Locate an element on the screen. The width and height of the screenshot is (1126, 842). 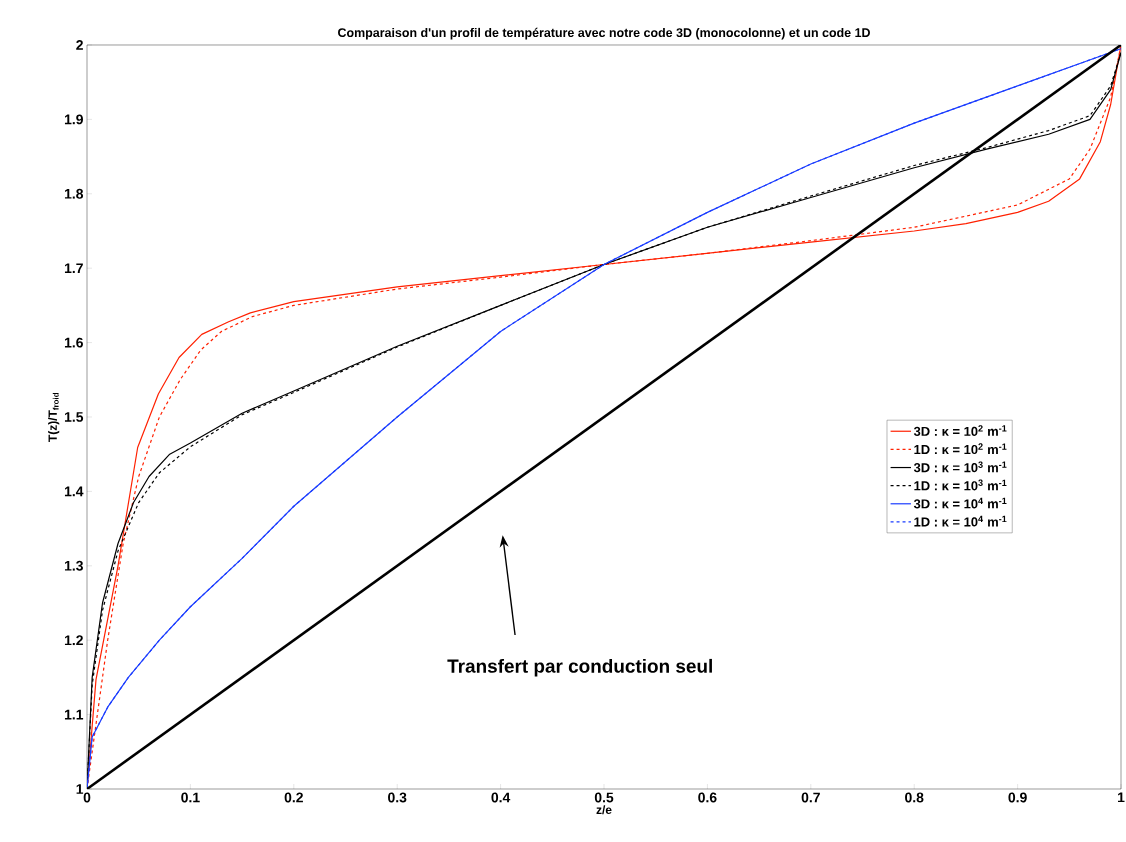
x-tick-label: 0.4 is located at coordinates (501, 797).